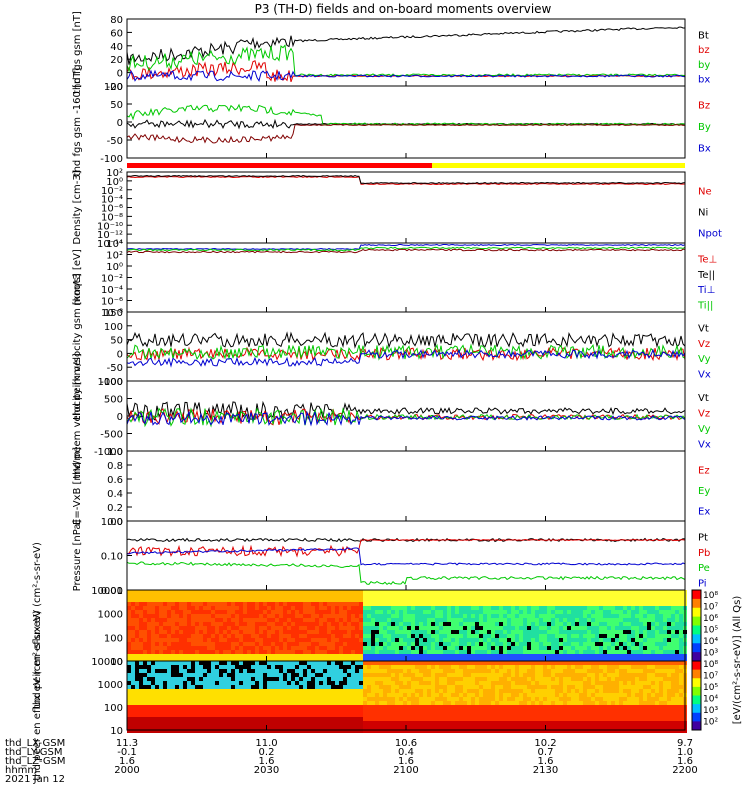  Describe the element at coordinates (115, 368) in the screenshot. I see `ytick-label: -50` at that location.